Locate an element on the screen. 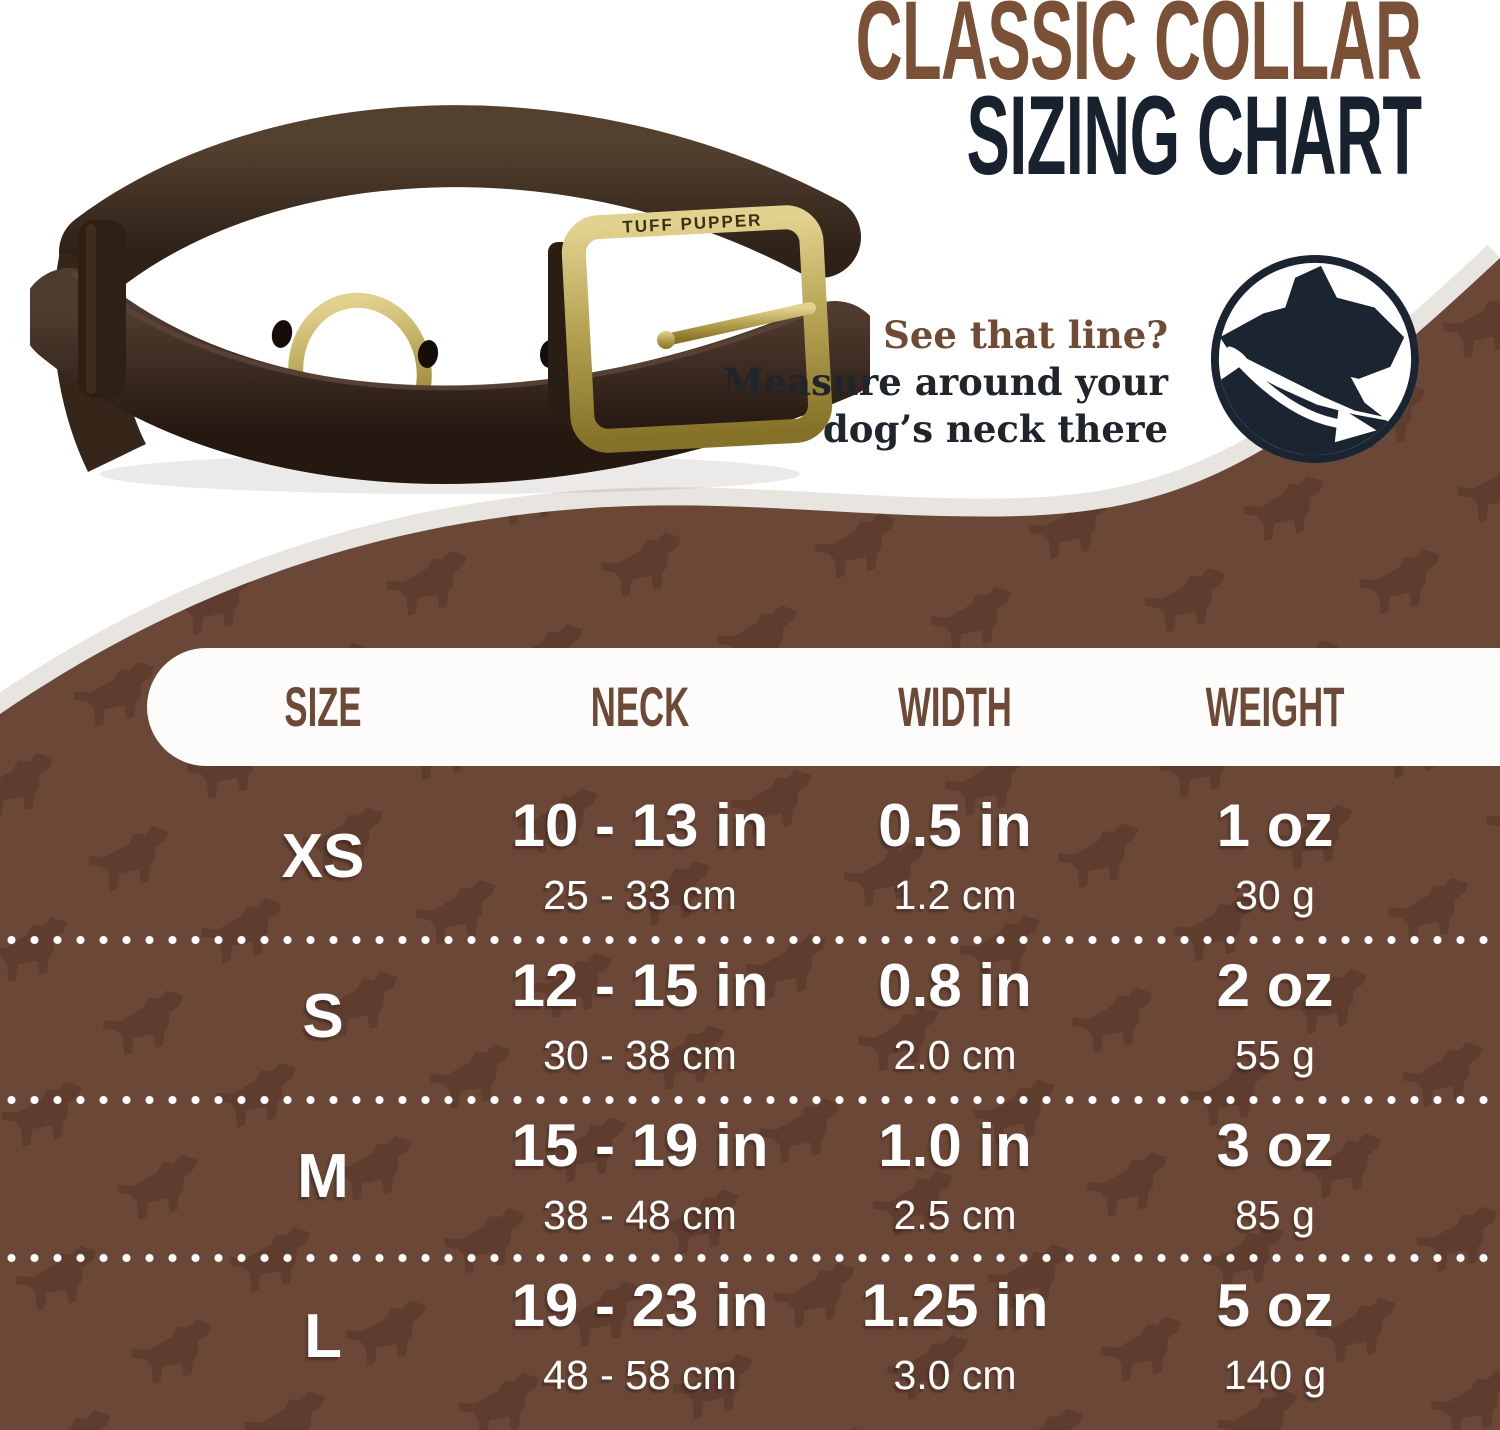 Image resolution: width=1500 pixels, height=1430 pixels. size-label: S is located at coordinates (323, 1016).